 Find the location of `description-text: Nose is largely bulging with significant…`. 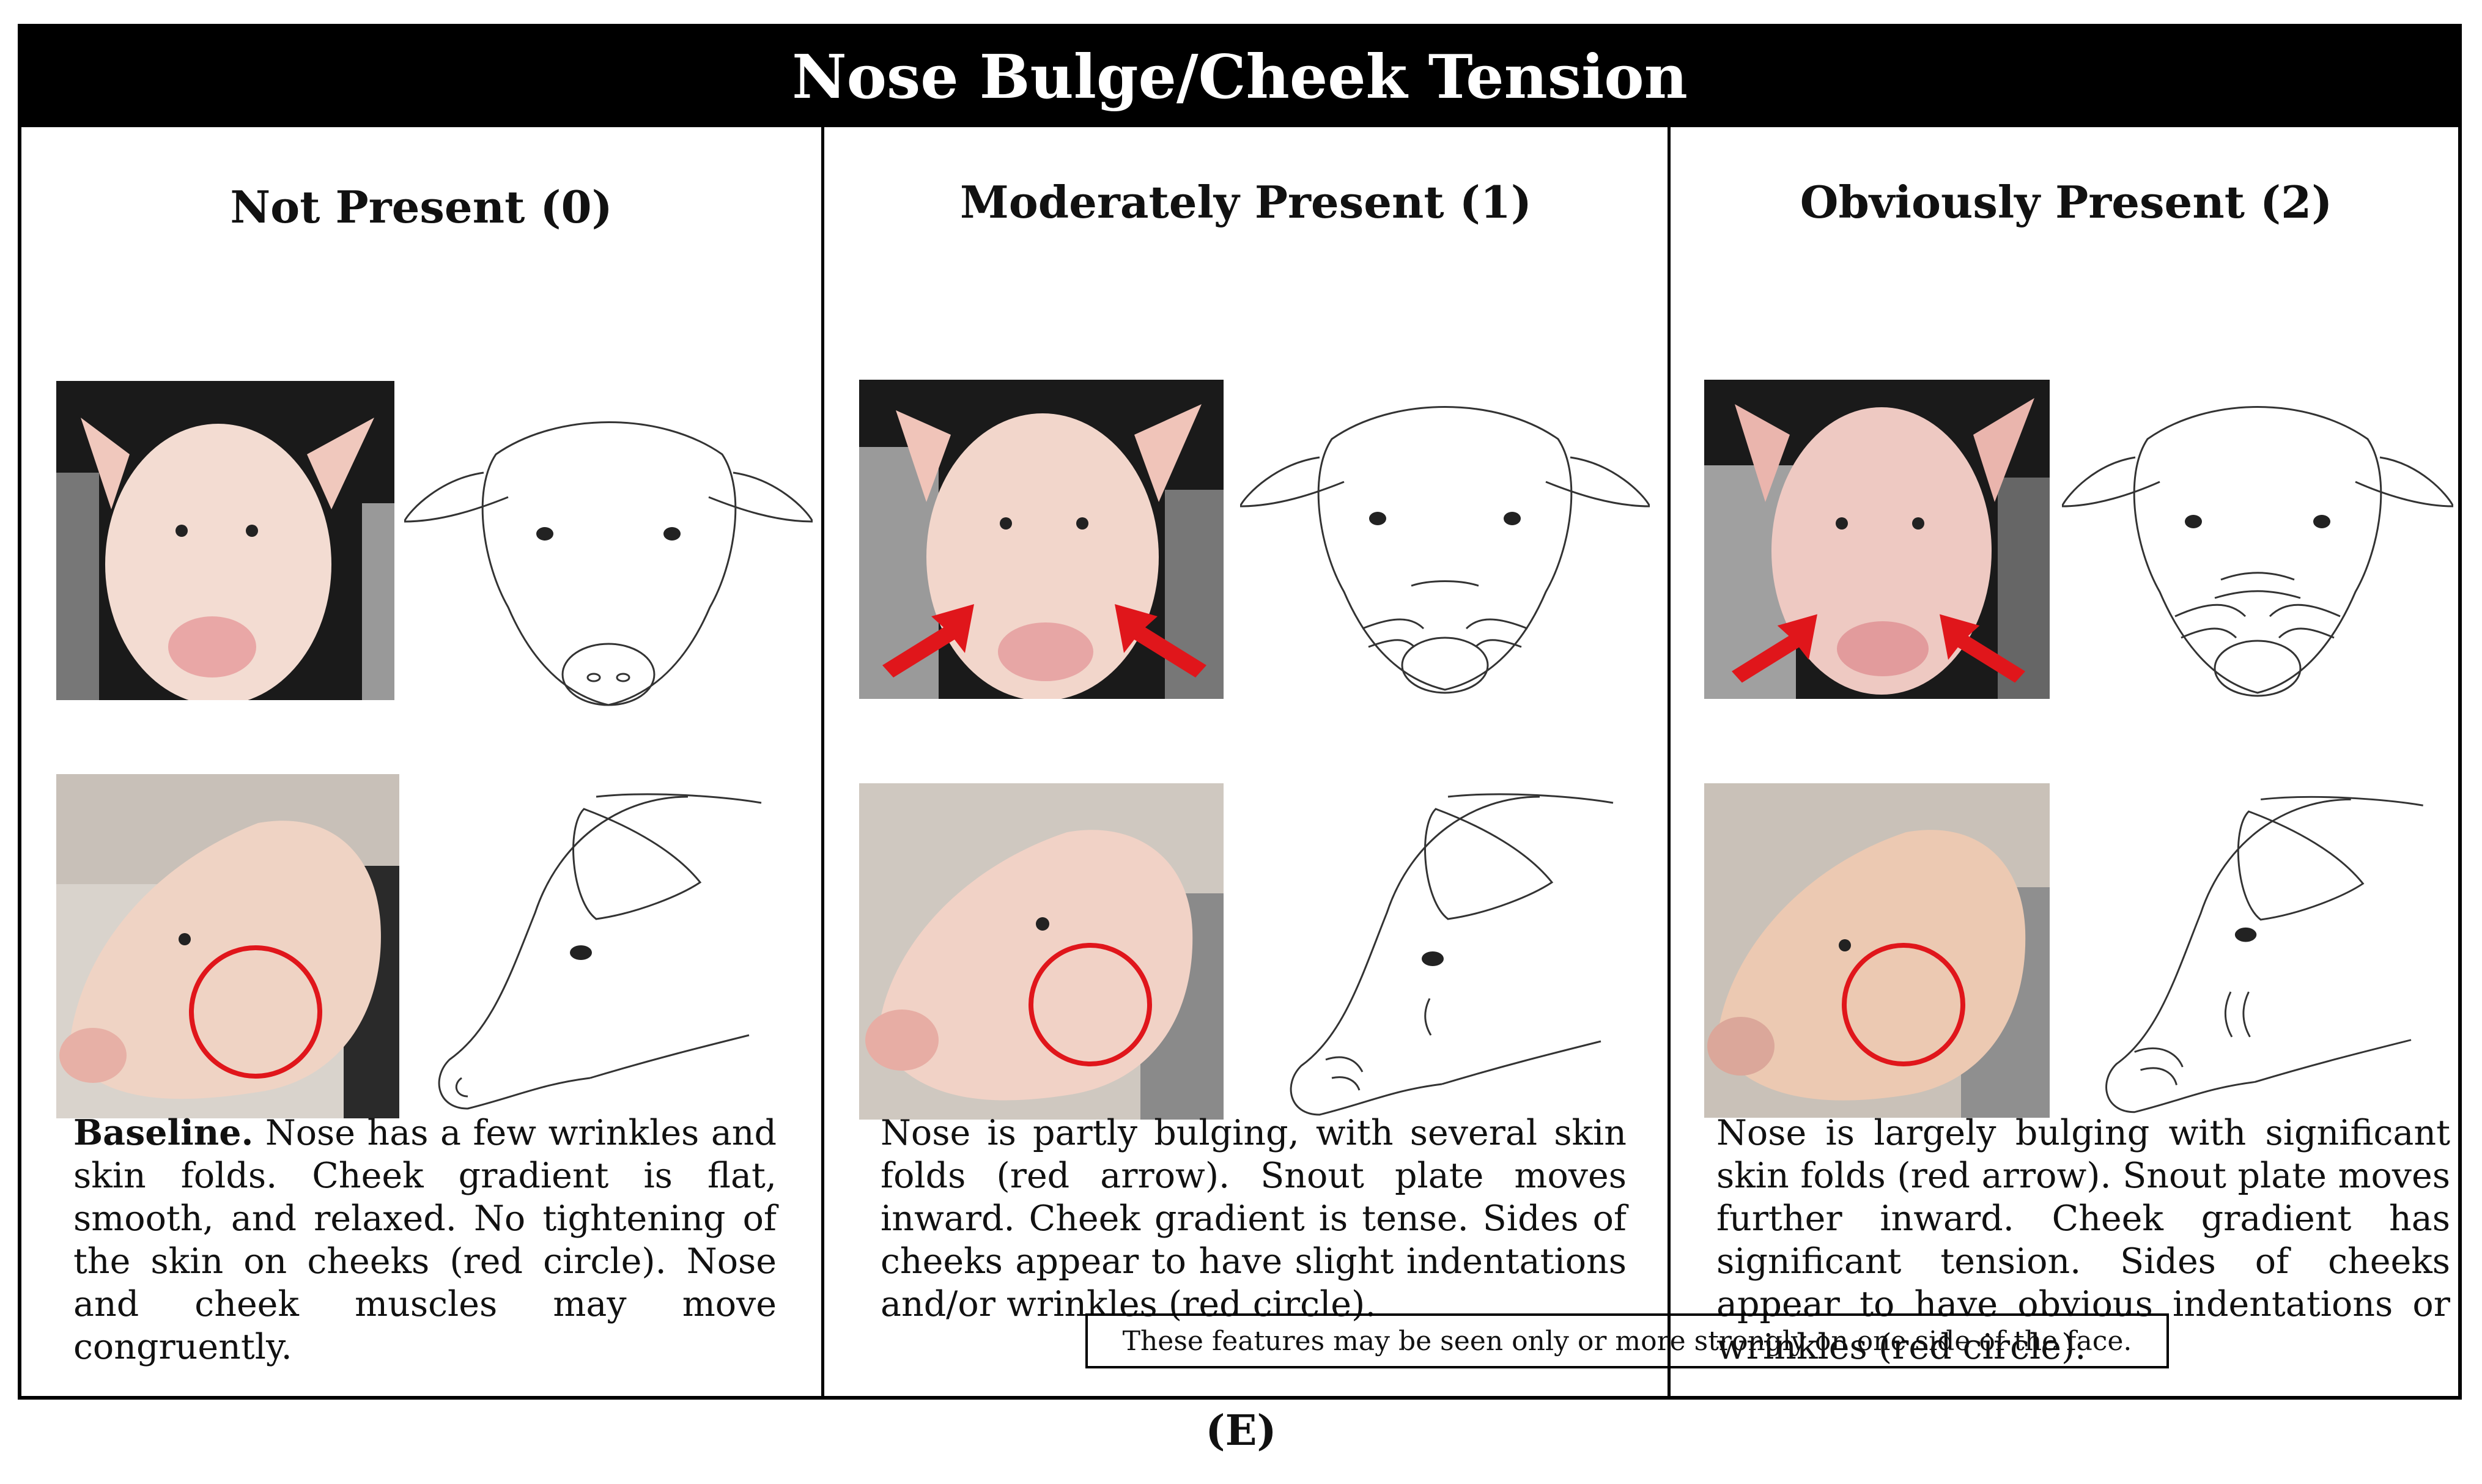

description-text: Nose is largely bulging with significant… is located at coordinates (2083, 1240).